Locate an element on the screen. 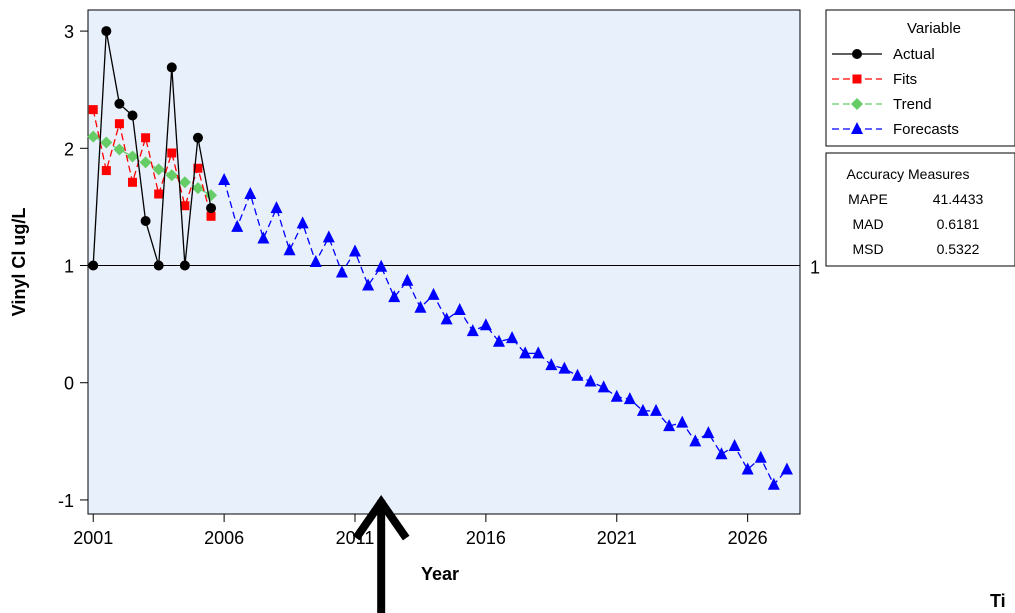  x-tick-label: 2016 is located at coordinates (486, 538).